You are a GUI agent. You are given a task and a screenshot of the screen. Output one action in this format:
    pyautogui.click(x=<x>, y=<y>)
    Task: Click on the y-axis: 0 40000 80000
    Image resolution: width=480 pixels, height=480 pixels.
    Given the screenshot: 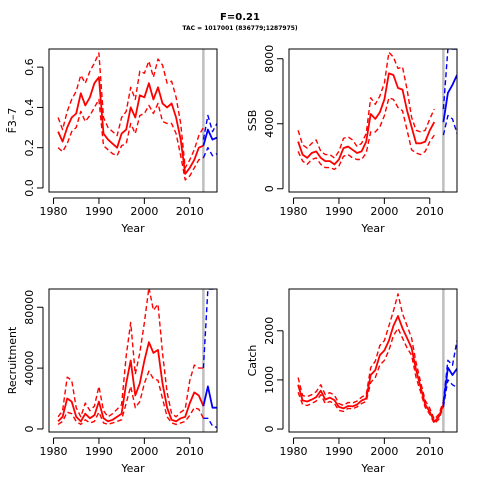 What is the action you would take?
    pyautogui.click(x=33, y=361)
    